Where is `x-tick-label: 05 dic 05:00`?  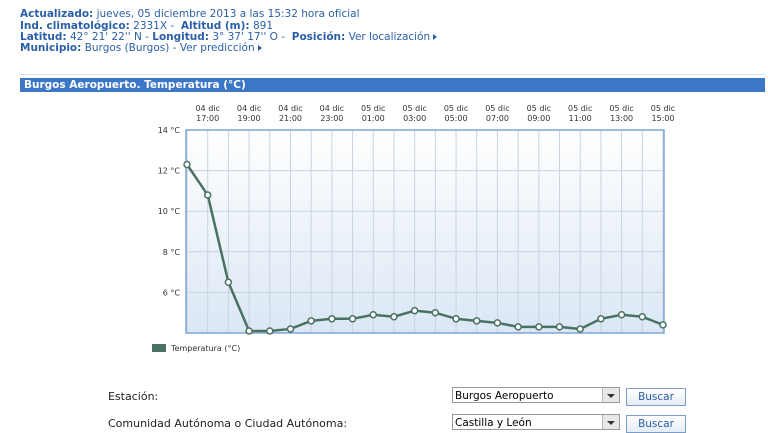
x-tick-label: 05 dic 05:00 is located at coordinates (456, 113).